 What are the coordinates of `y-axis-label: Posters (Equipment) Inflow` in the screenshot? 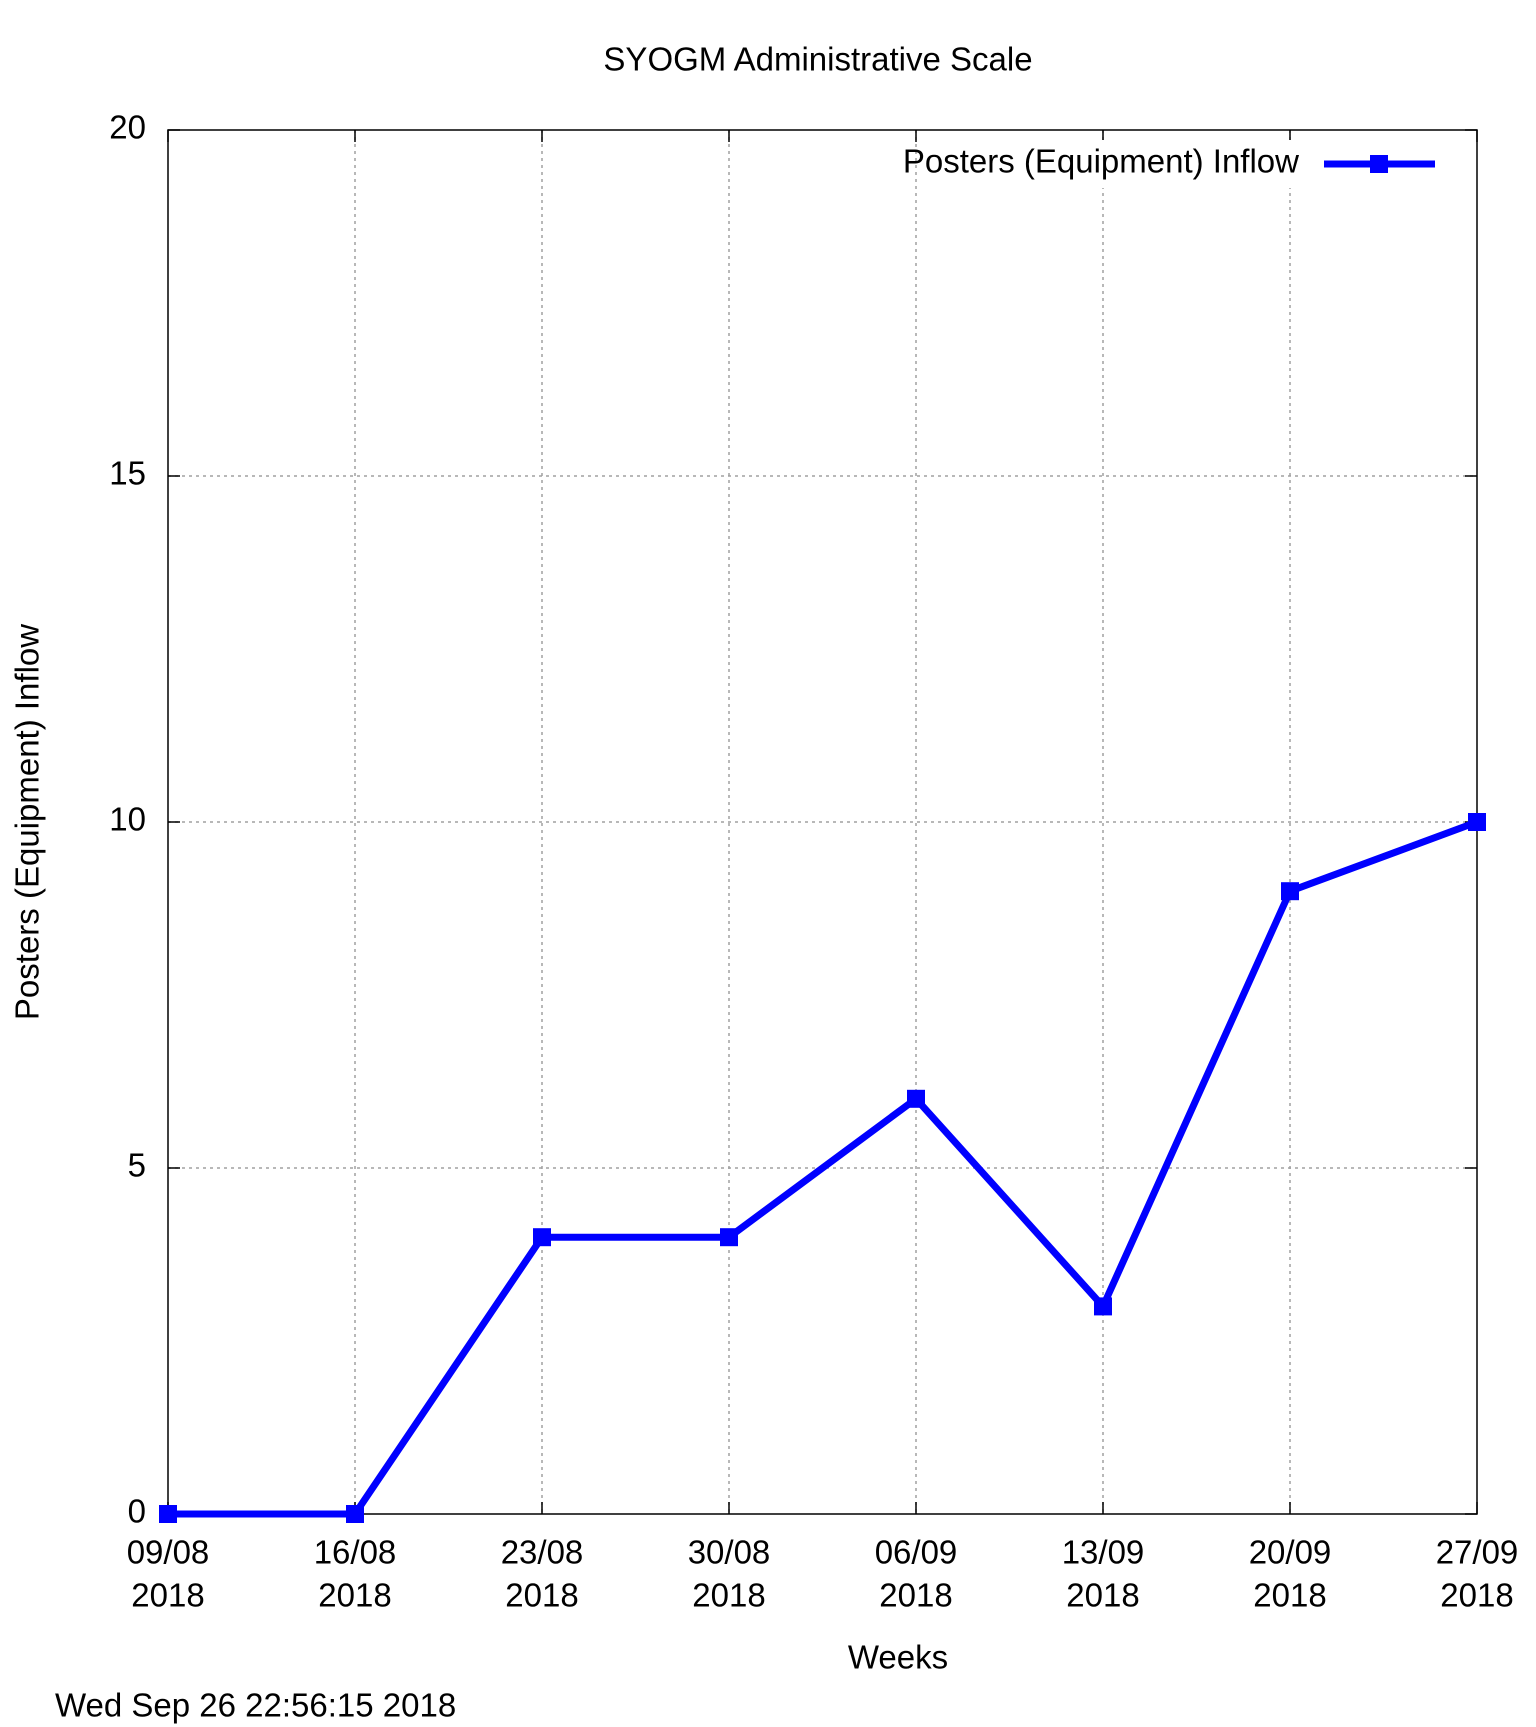 It's located at (27, 822).